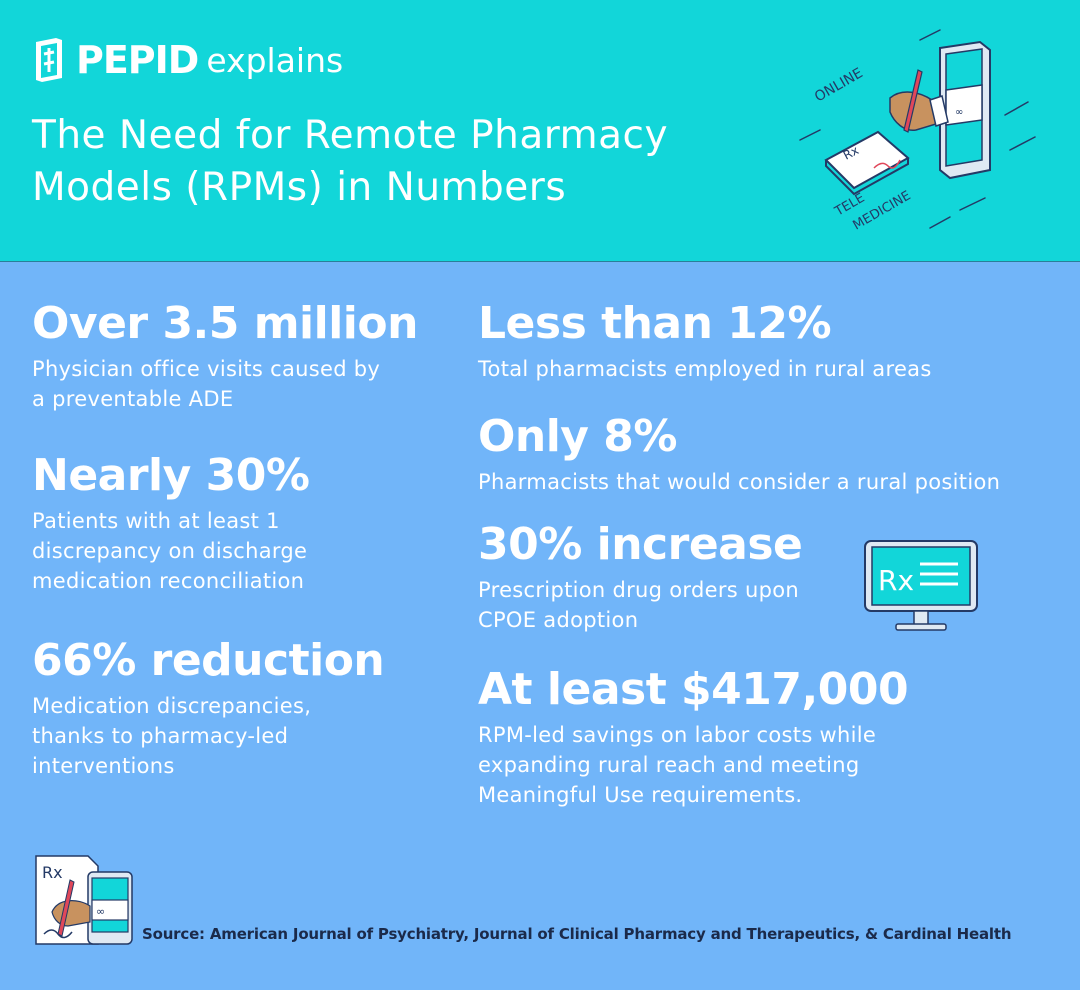  I want to click on prescription-phone-icon: Rx ∞, so click(84, 900).